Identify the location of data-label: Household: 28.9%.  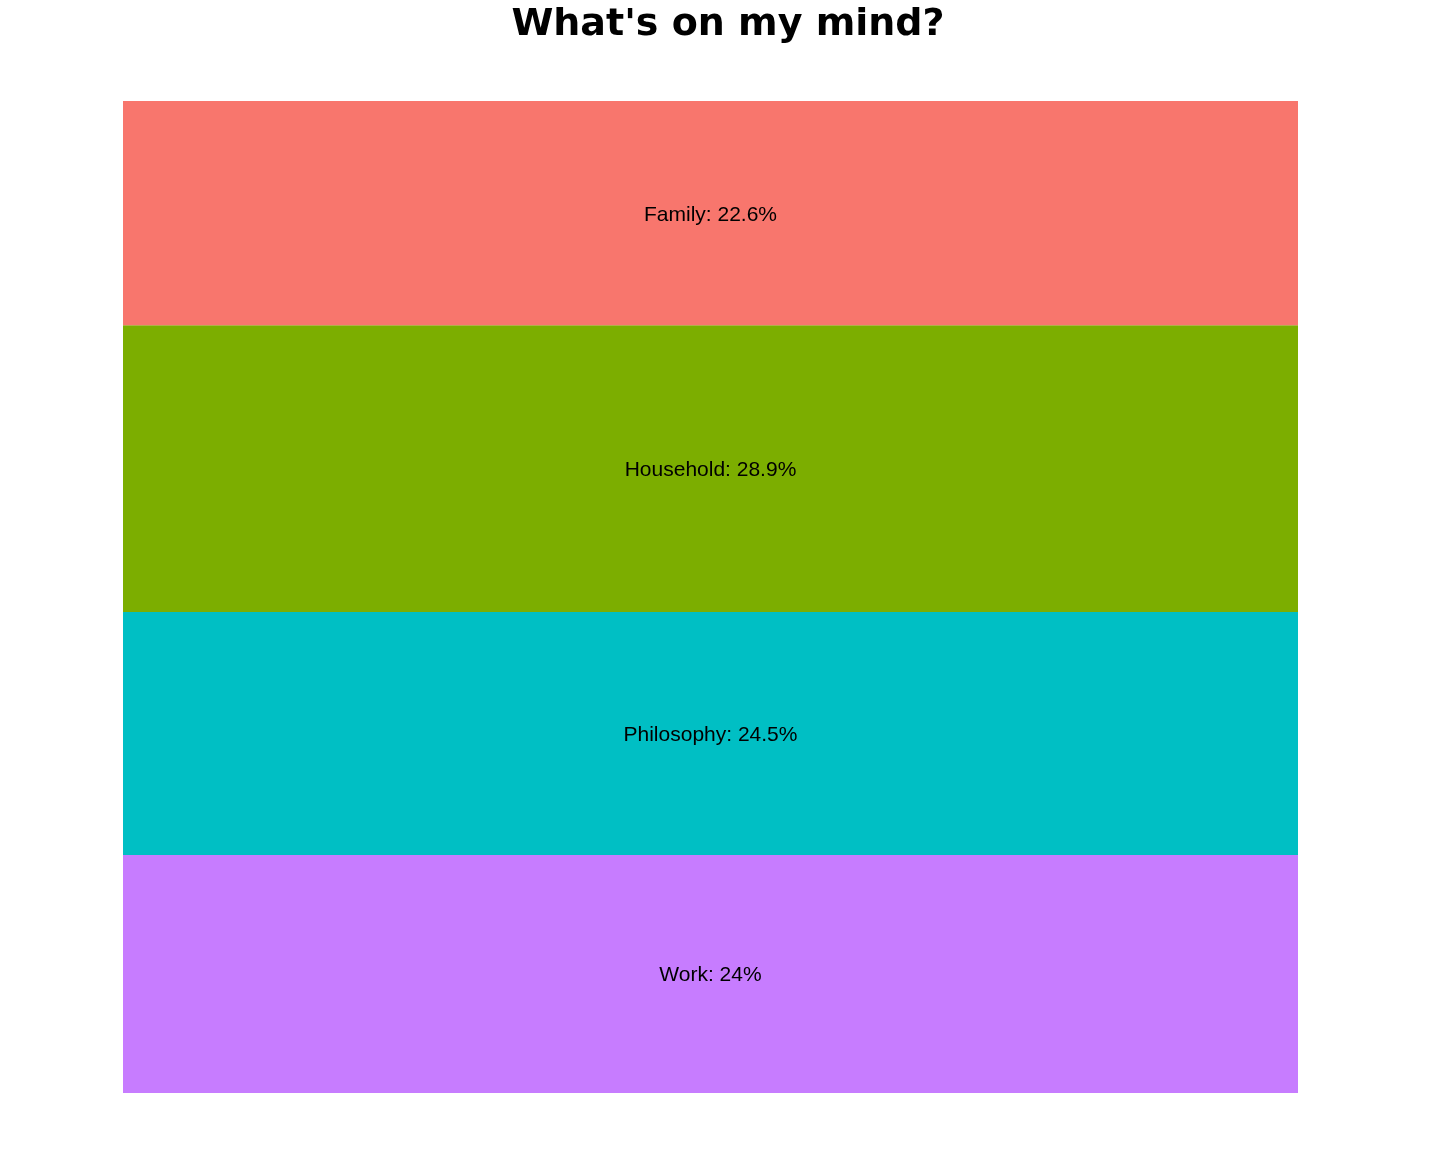
(710, 469).